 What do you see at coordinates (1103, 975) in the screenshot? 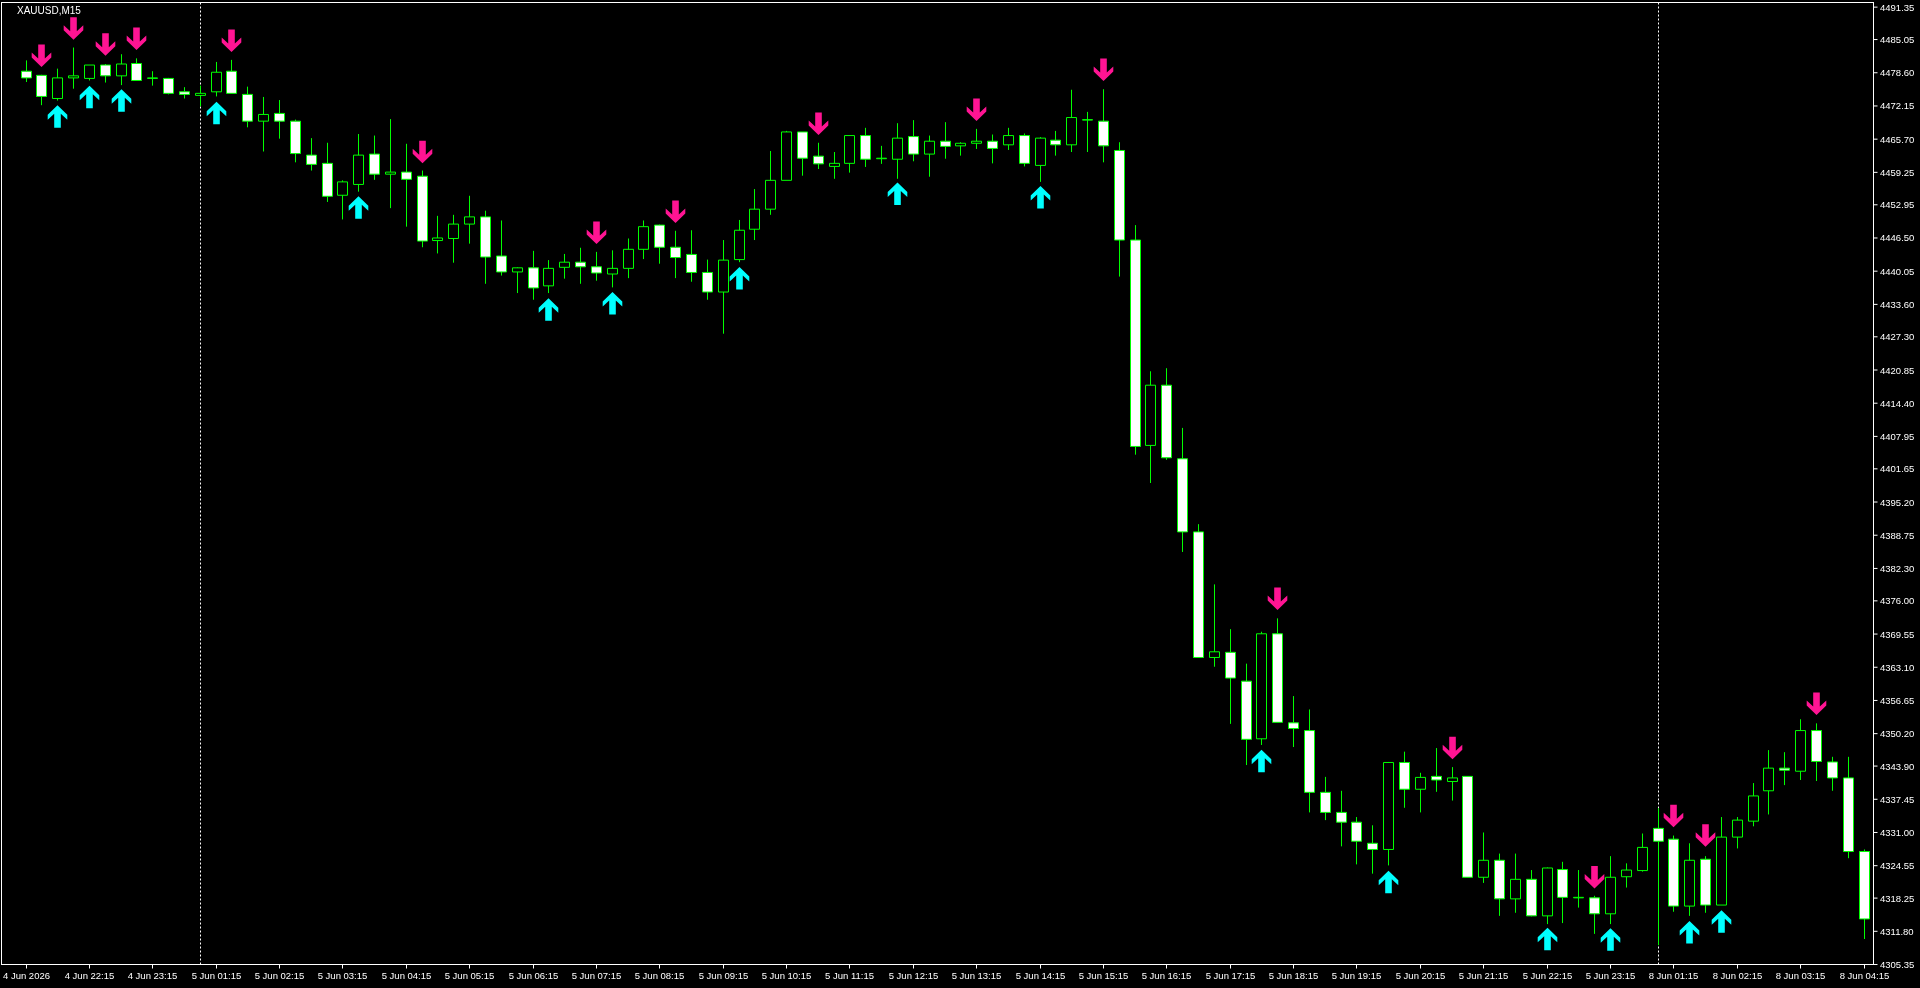
I see `x-tick-label: 5 Jun 15:15` at bounding box center [1103, 975].